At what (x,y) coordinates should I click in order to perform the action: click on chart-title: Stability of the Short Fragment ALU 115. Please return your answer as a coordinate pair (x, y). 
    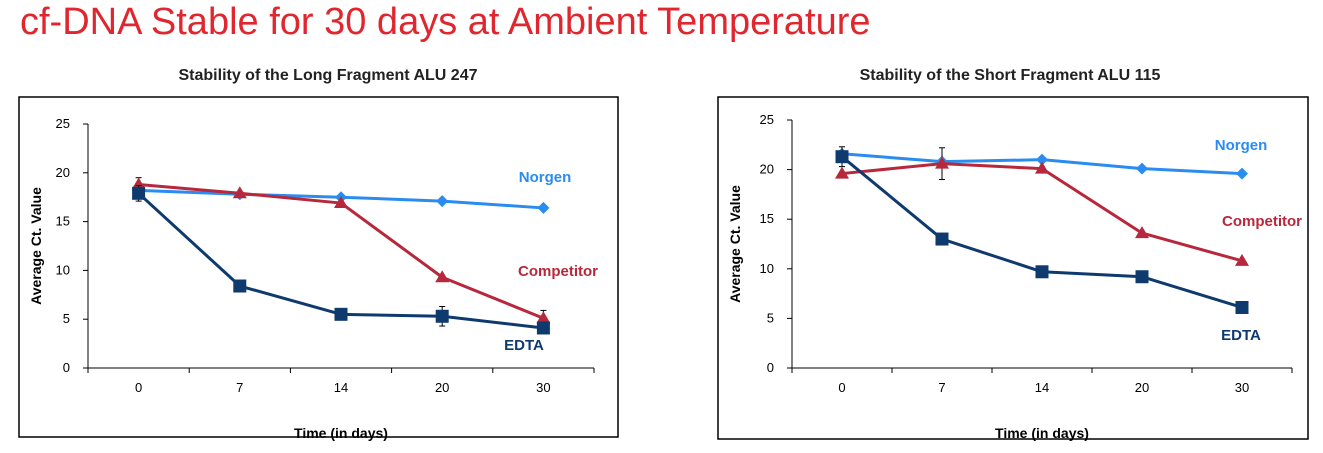
    Looking at the image, I should click on (1010, 75).